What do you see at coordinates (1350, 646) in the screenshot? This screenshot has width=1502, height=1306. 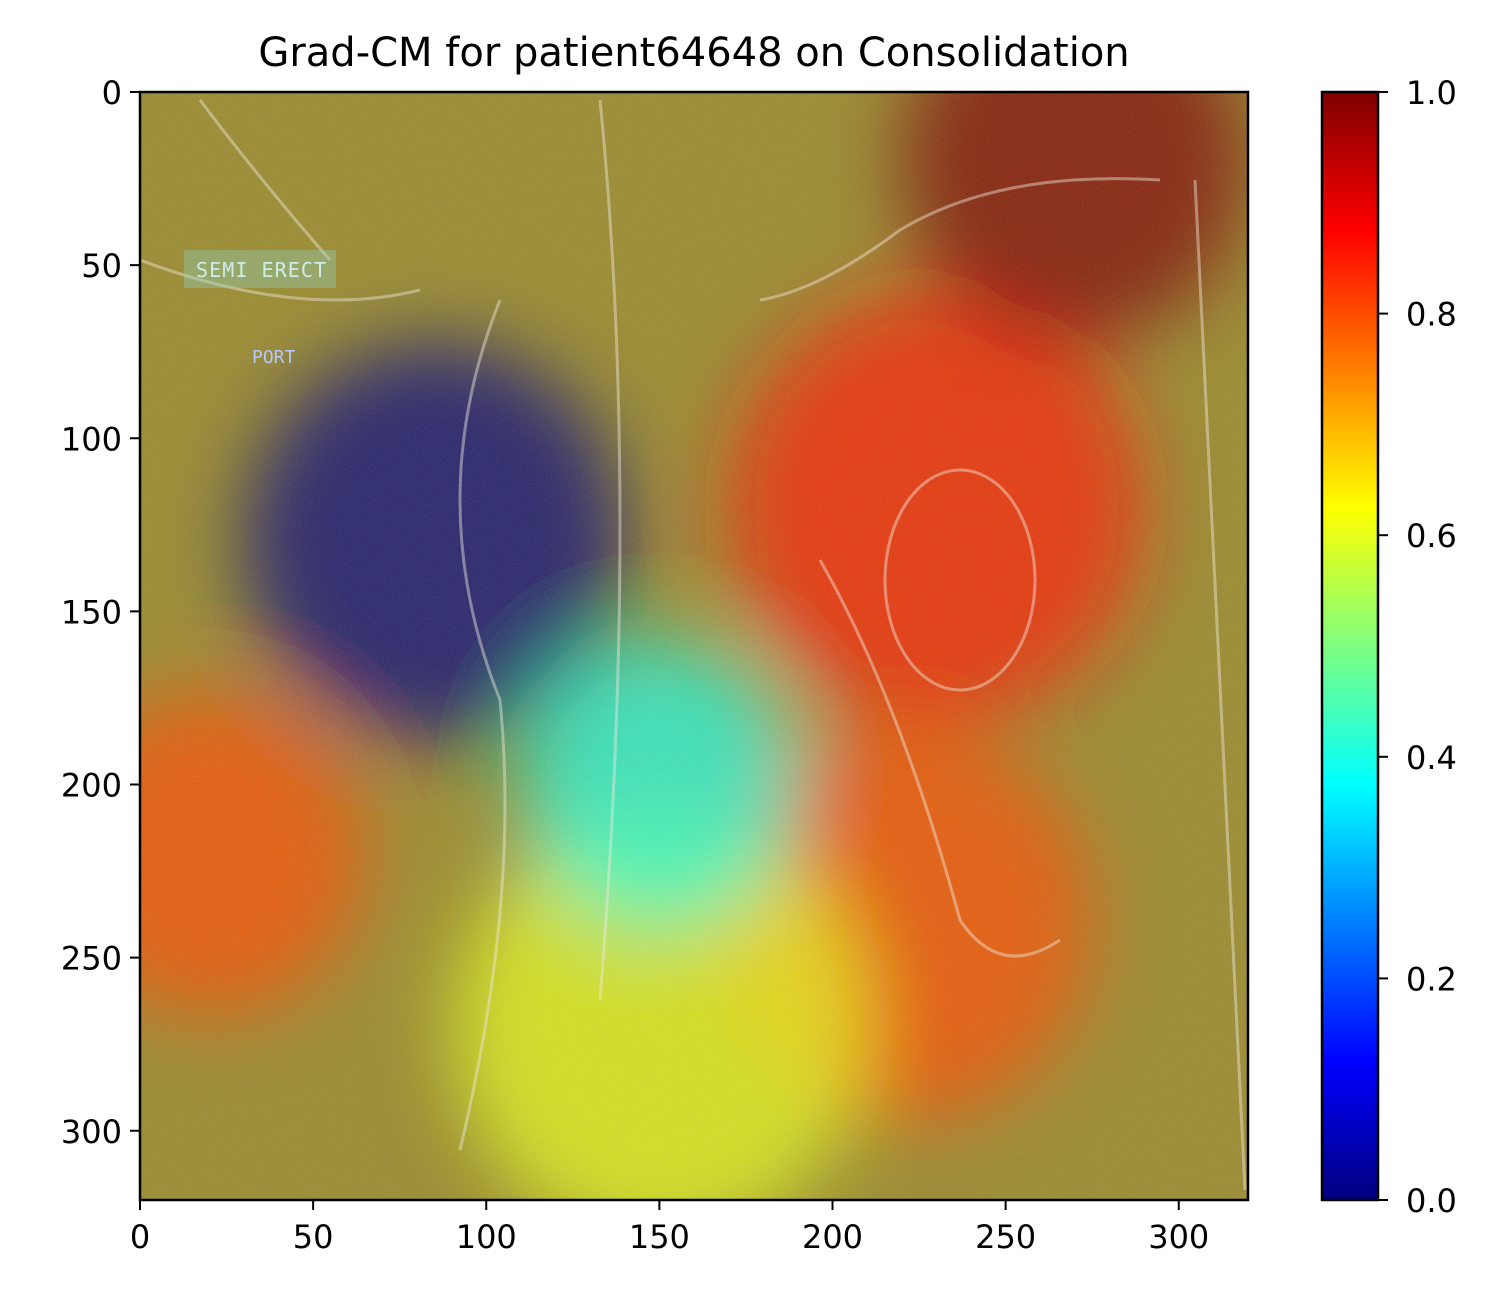 I see `colorbar` at bounding box center [1350, 646].